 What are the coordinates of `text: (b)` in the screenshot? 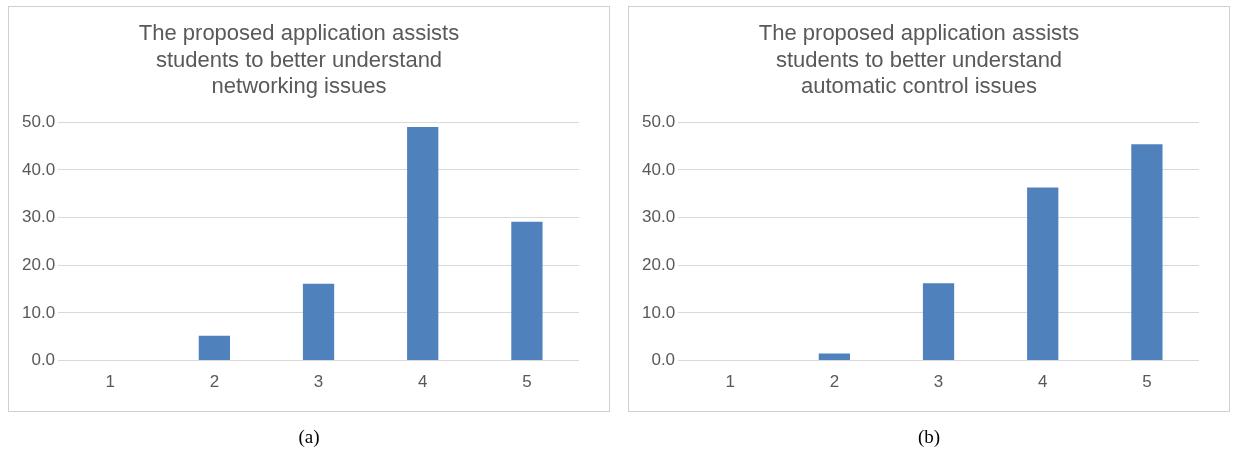 It's located at (929, 437).